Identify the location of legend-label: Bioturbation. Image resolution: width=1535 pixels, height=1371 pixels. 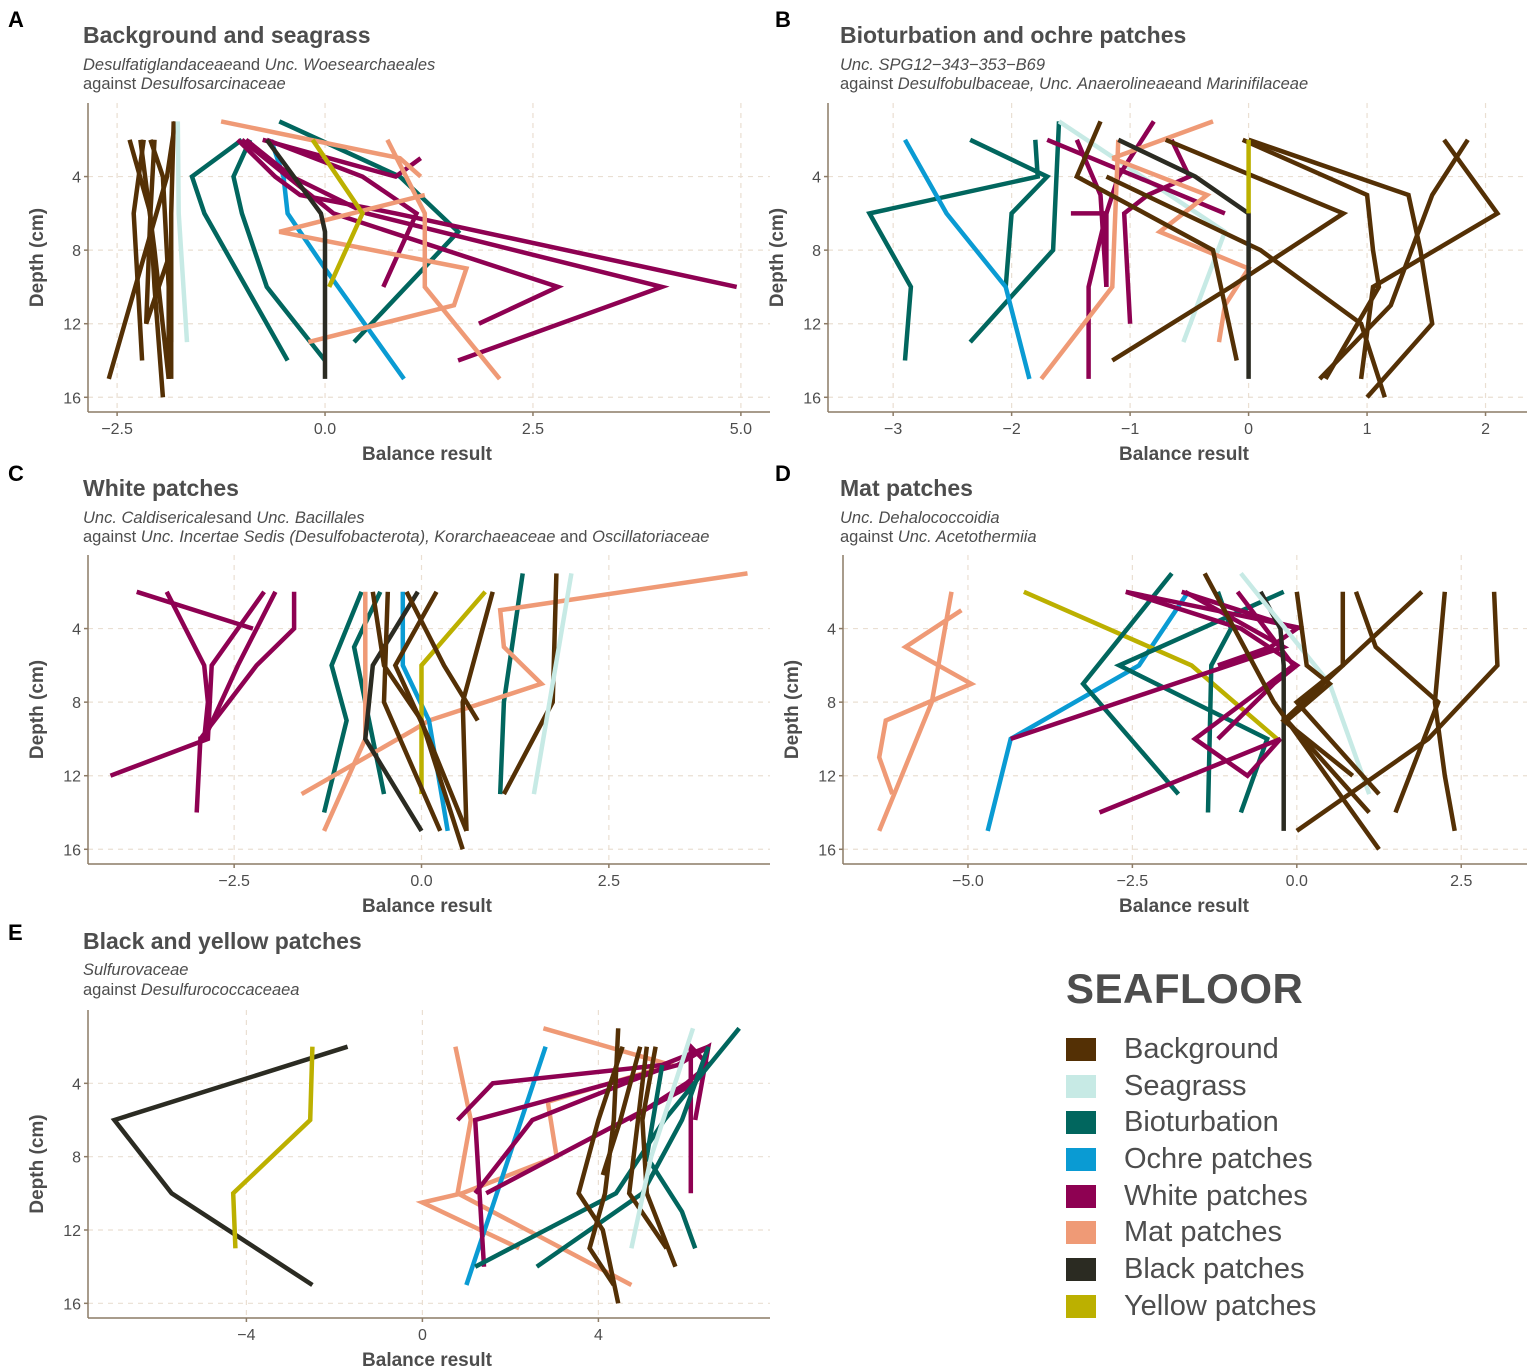
(1201, 1122).